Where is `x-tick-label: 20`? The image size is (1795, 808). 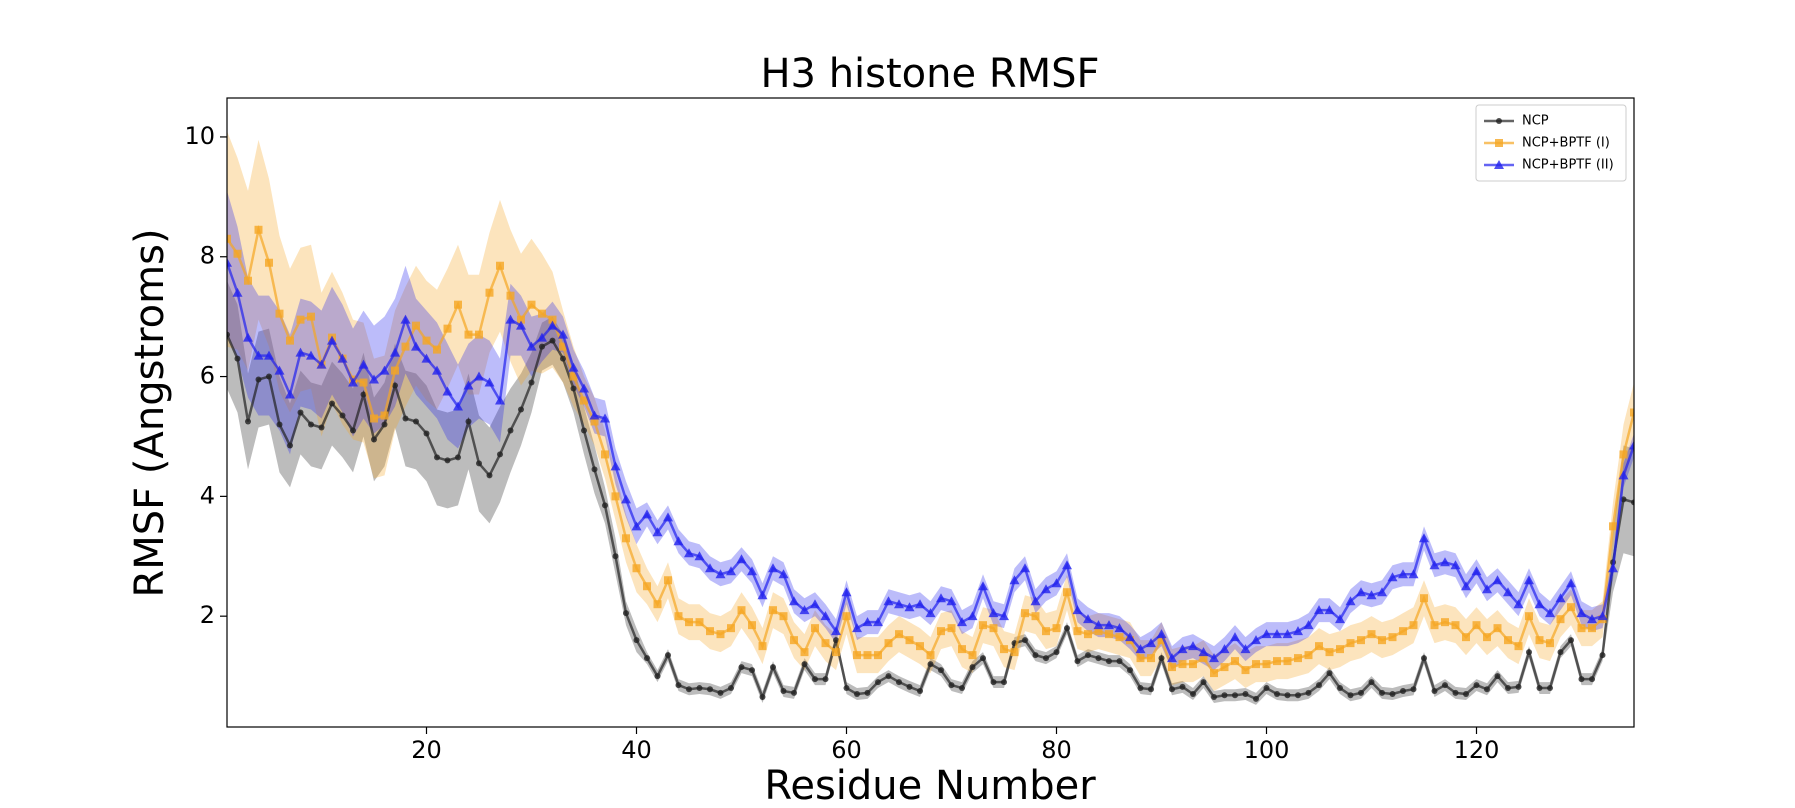
x-tick-label: 20 is located at coordinates (426, 750).